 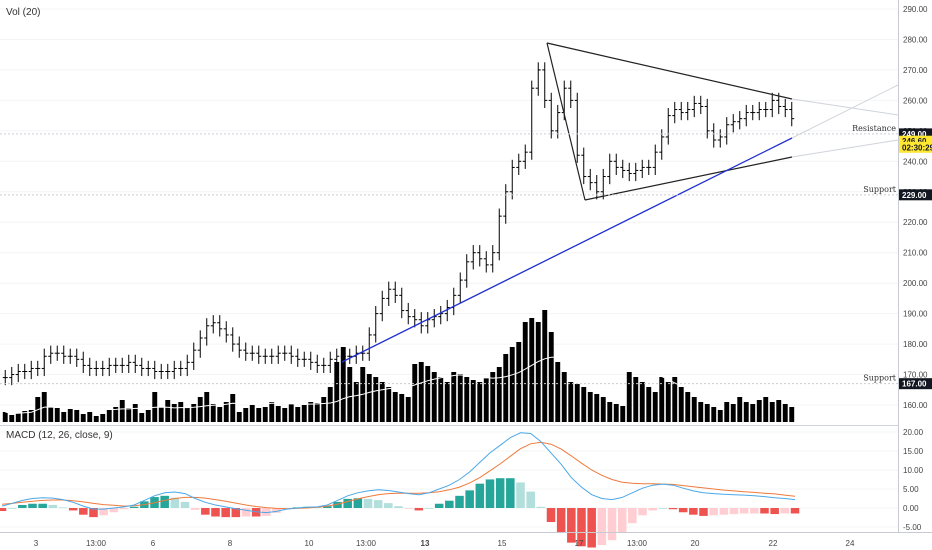 What do you see at coordinates (911, 489) in the screenshot?
I see `macd-tick-label: 5.00` at bounding box center [911, 489].